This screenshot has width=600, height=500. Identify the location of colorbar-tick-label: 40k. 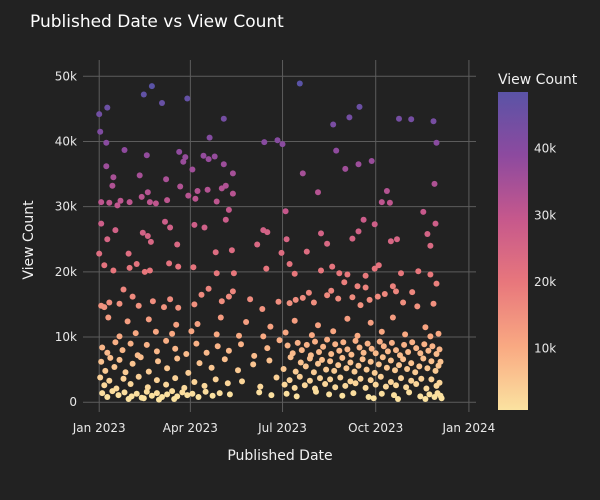
(545, 149).